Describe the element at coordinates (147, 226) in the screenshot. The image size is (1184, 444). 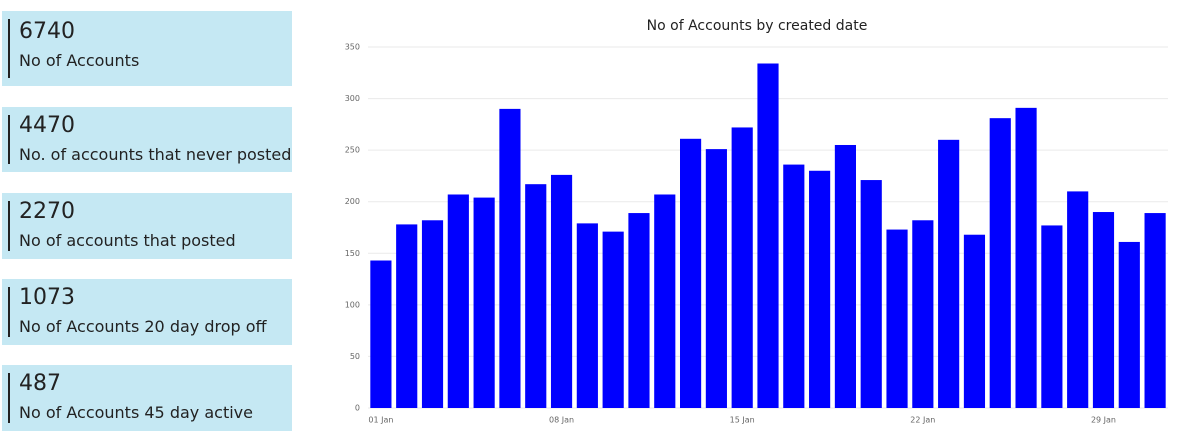
I see `kpi-card: 2270 No of accounts that posted` at that location.